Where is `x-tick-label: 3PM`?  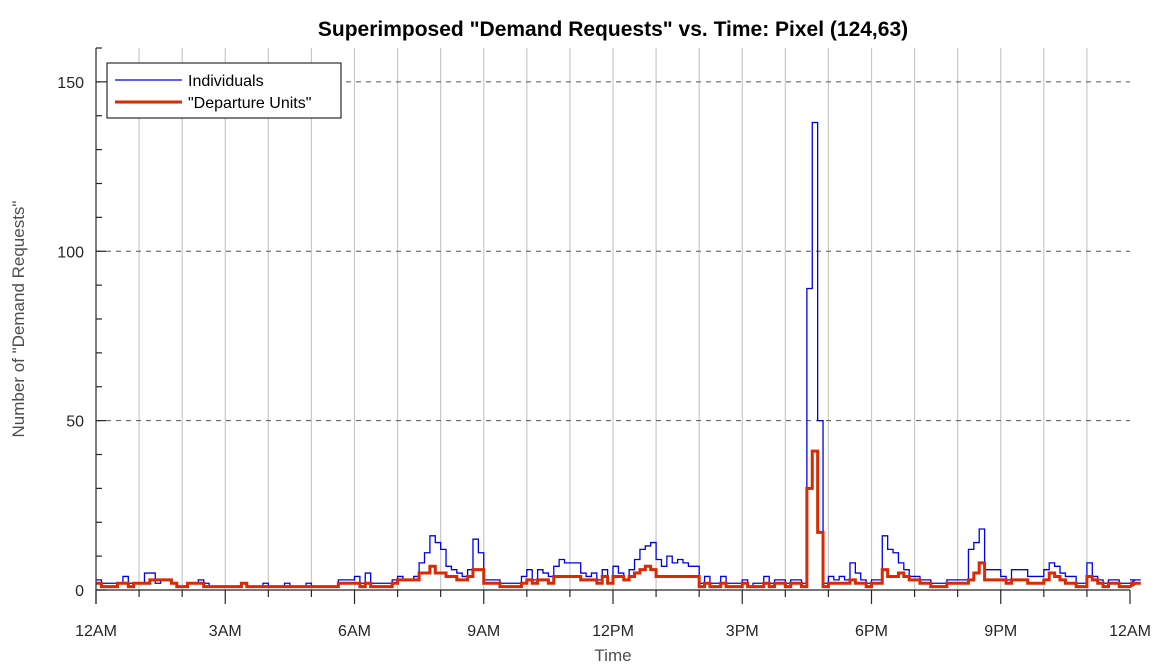 x-tick-label: 3PM is located at coordinates (742, 631).